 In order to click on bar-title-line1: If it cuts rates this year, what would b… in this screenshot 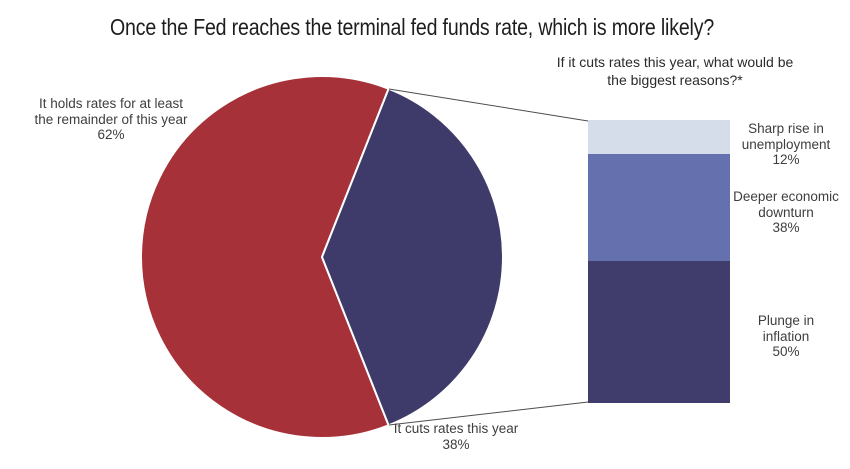, I will do `click(675, 62)`.